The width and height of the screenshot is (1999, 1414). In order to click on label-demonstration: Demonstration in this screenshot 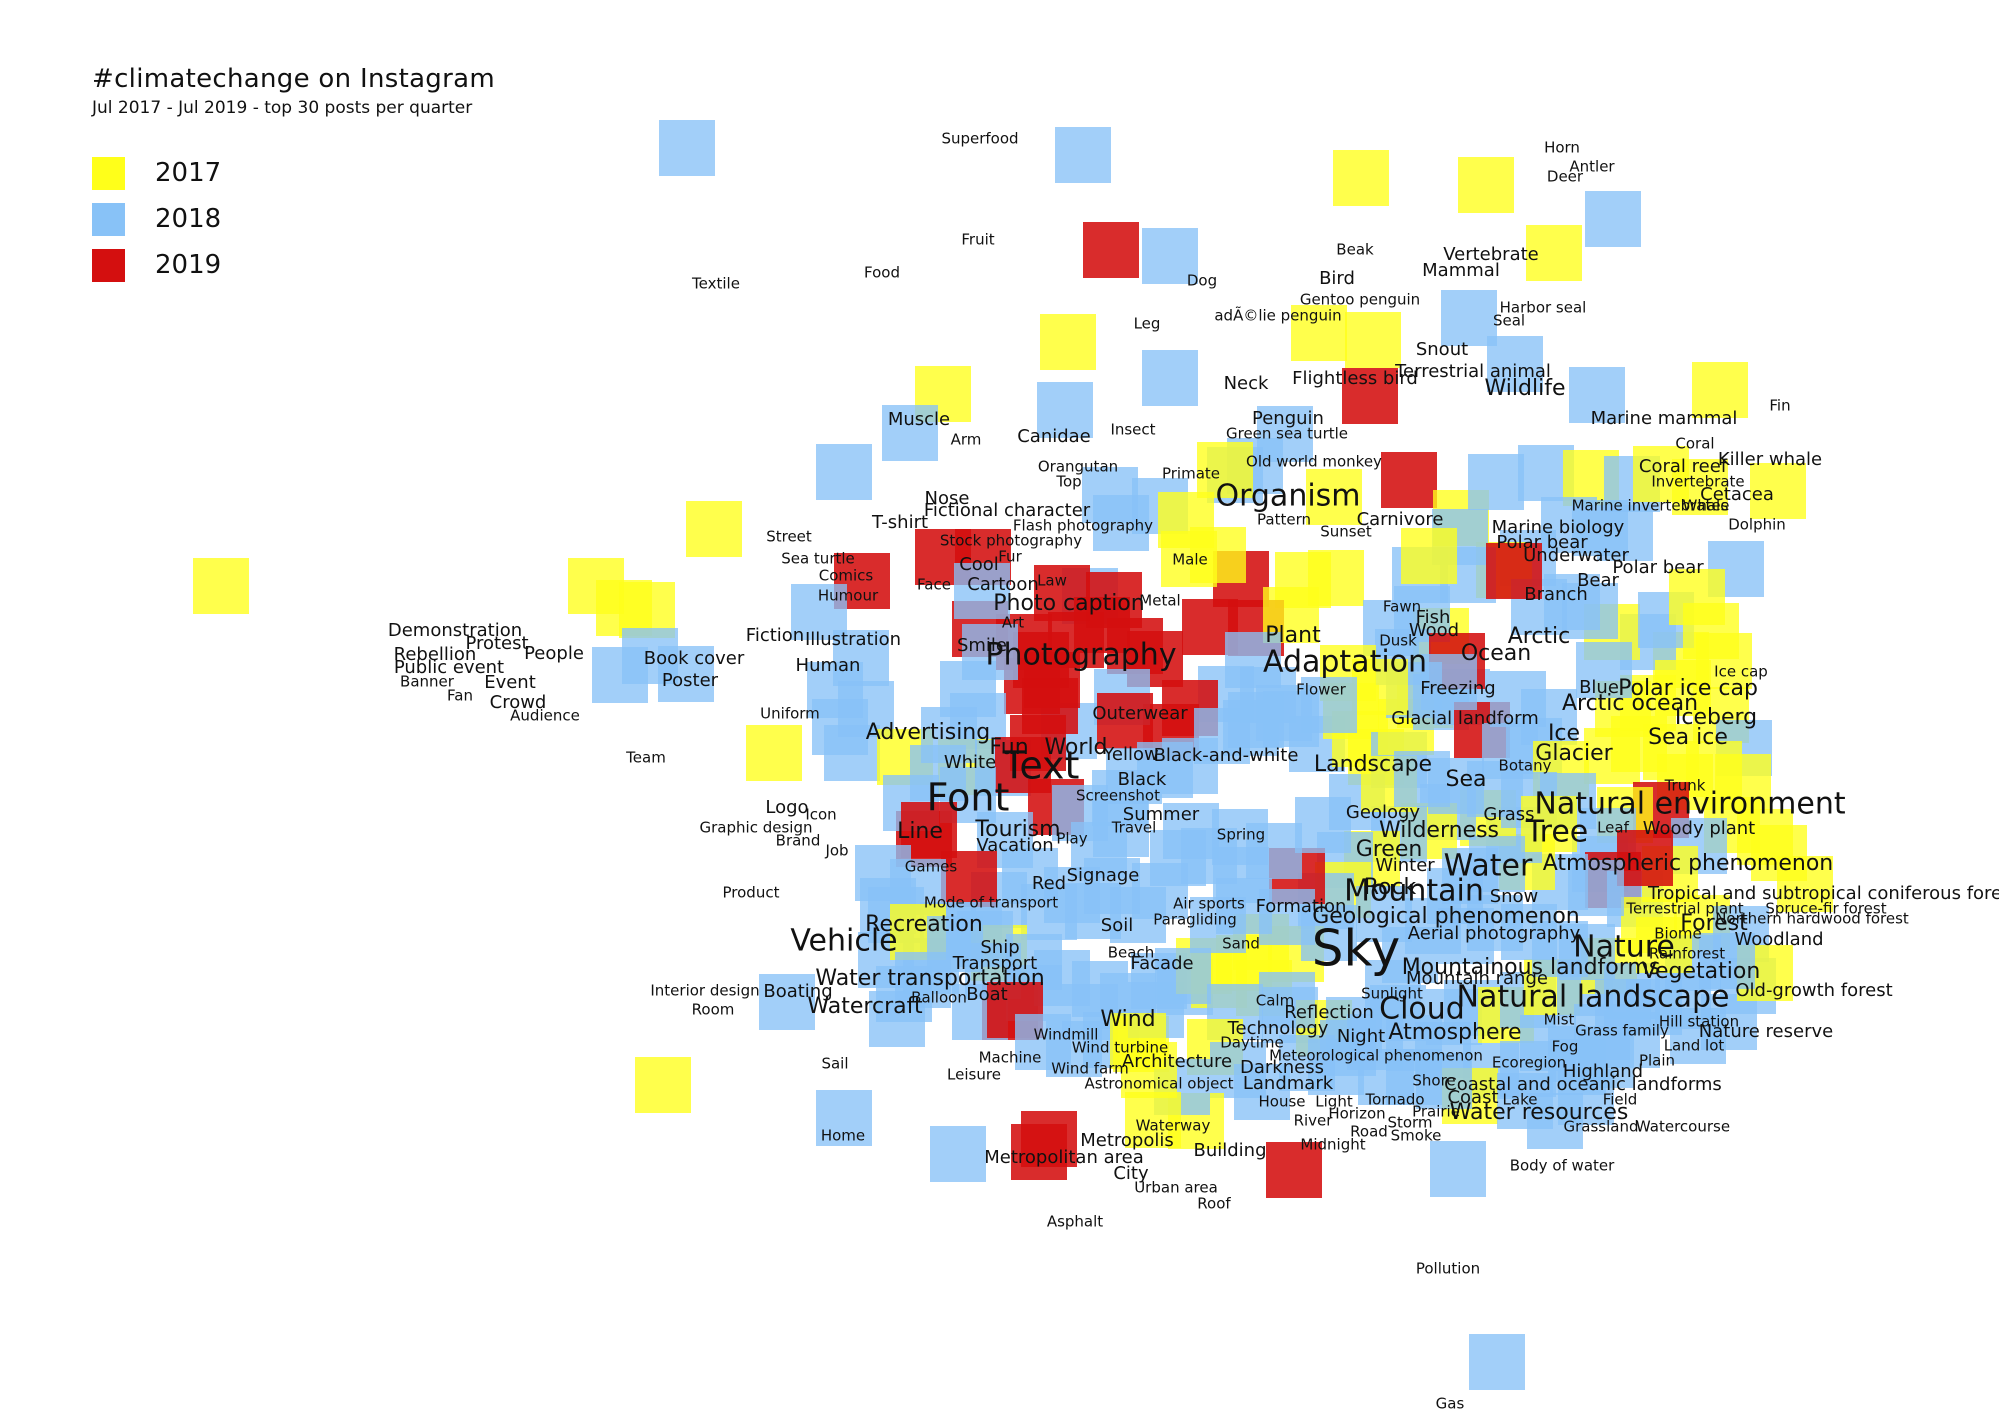, I will do `click(455, 630)`.